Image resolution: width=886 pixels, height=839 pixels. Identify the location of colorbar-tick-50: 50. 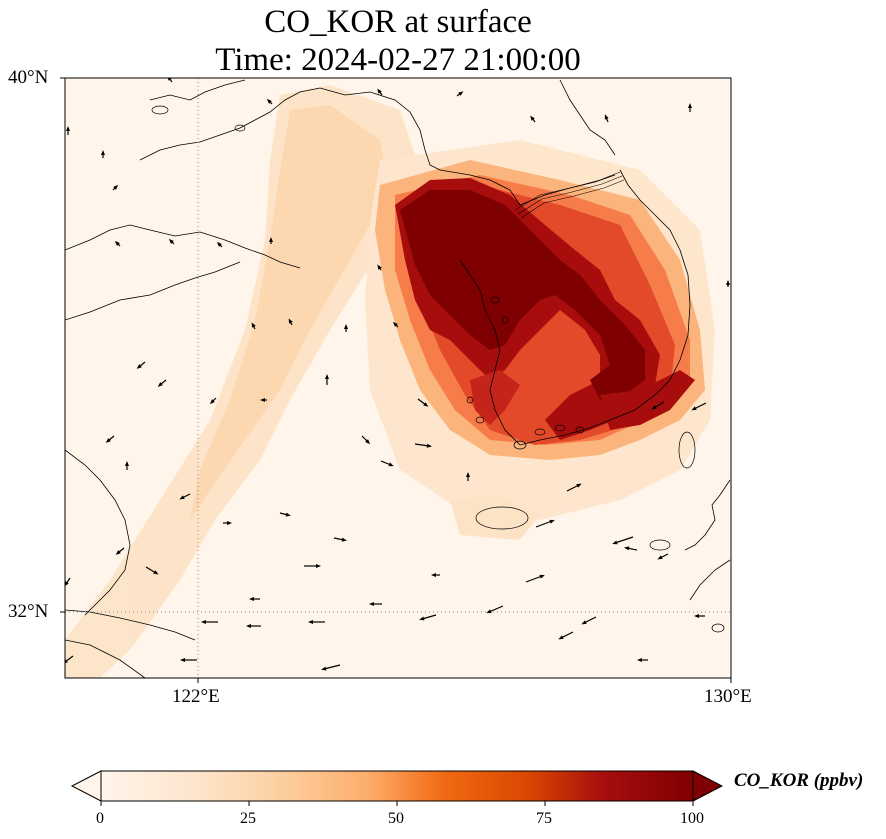
(396, 818).